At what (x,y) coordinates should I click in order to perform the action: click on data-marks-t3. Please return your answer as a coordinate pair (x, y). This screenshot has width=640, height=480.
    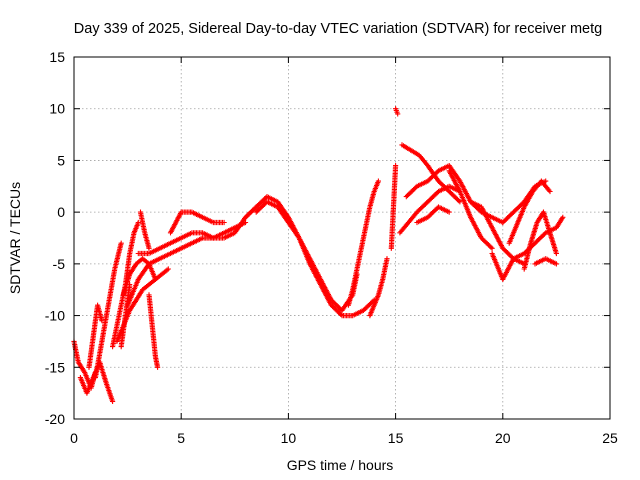
    Looking at the image, I should click on (95, 336).